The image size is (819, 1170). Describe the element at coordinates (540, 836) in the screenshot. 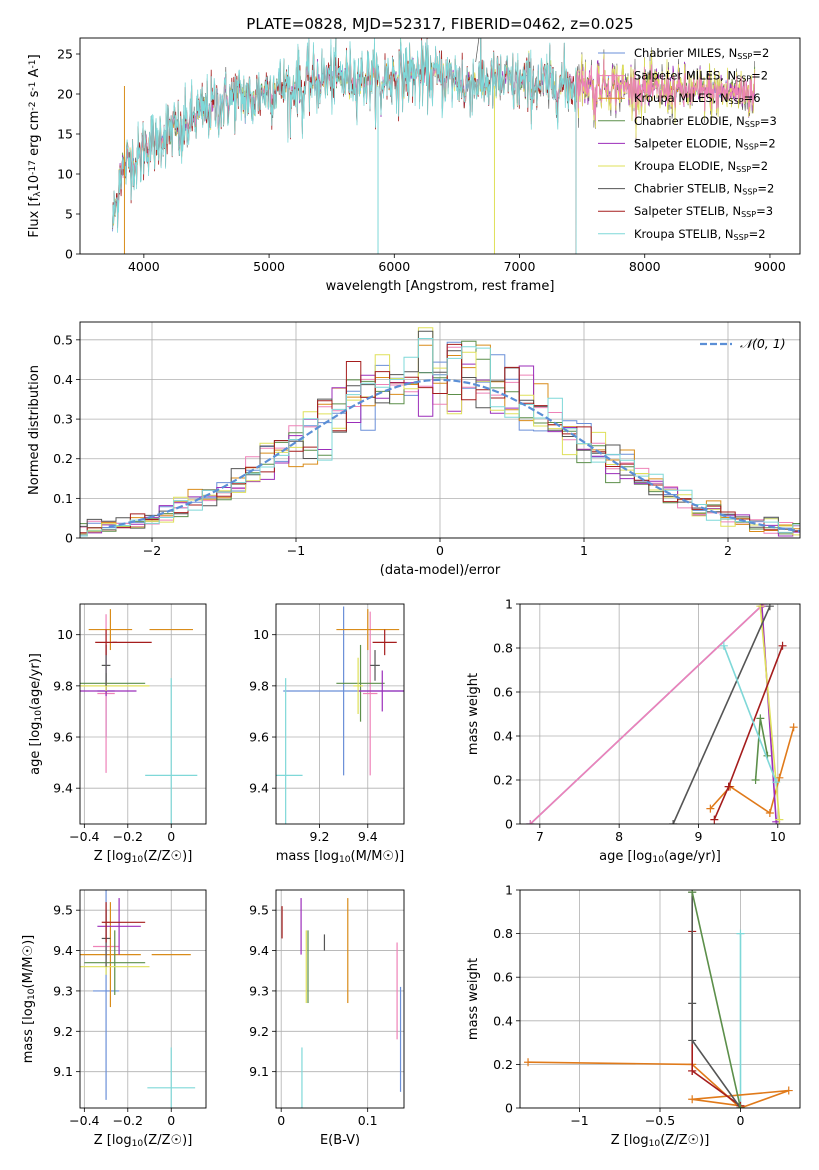

I see `x-tick-label: 7` at that location.